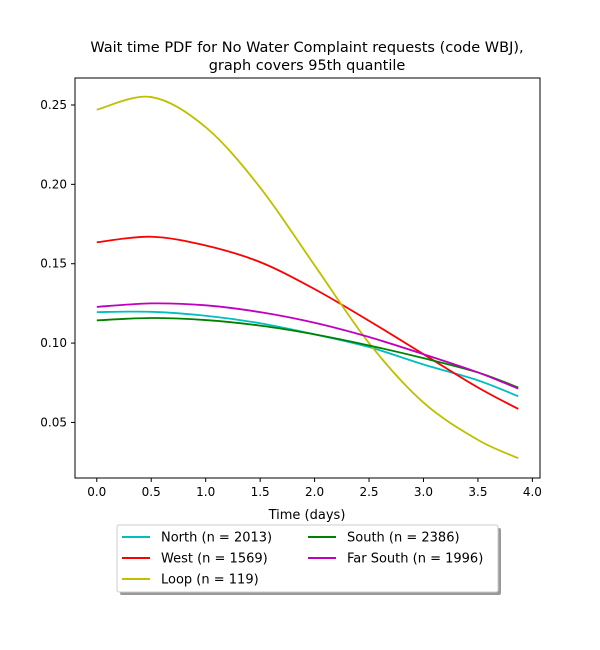 Image resolution: width=600 pixels, height=650 pixels. Describe the element at coordinates (307, 515) in the screenshot. I see `x-axis-label: Time (days)` at that location.